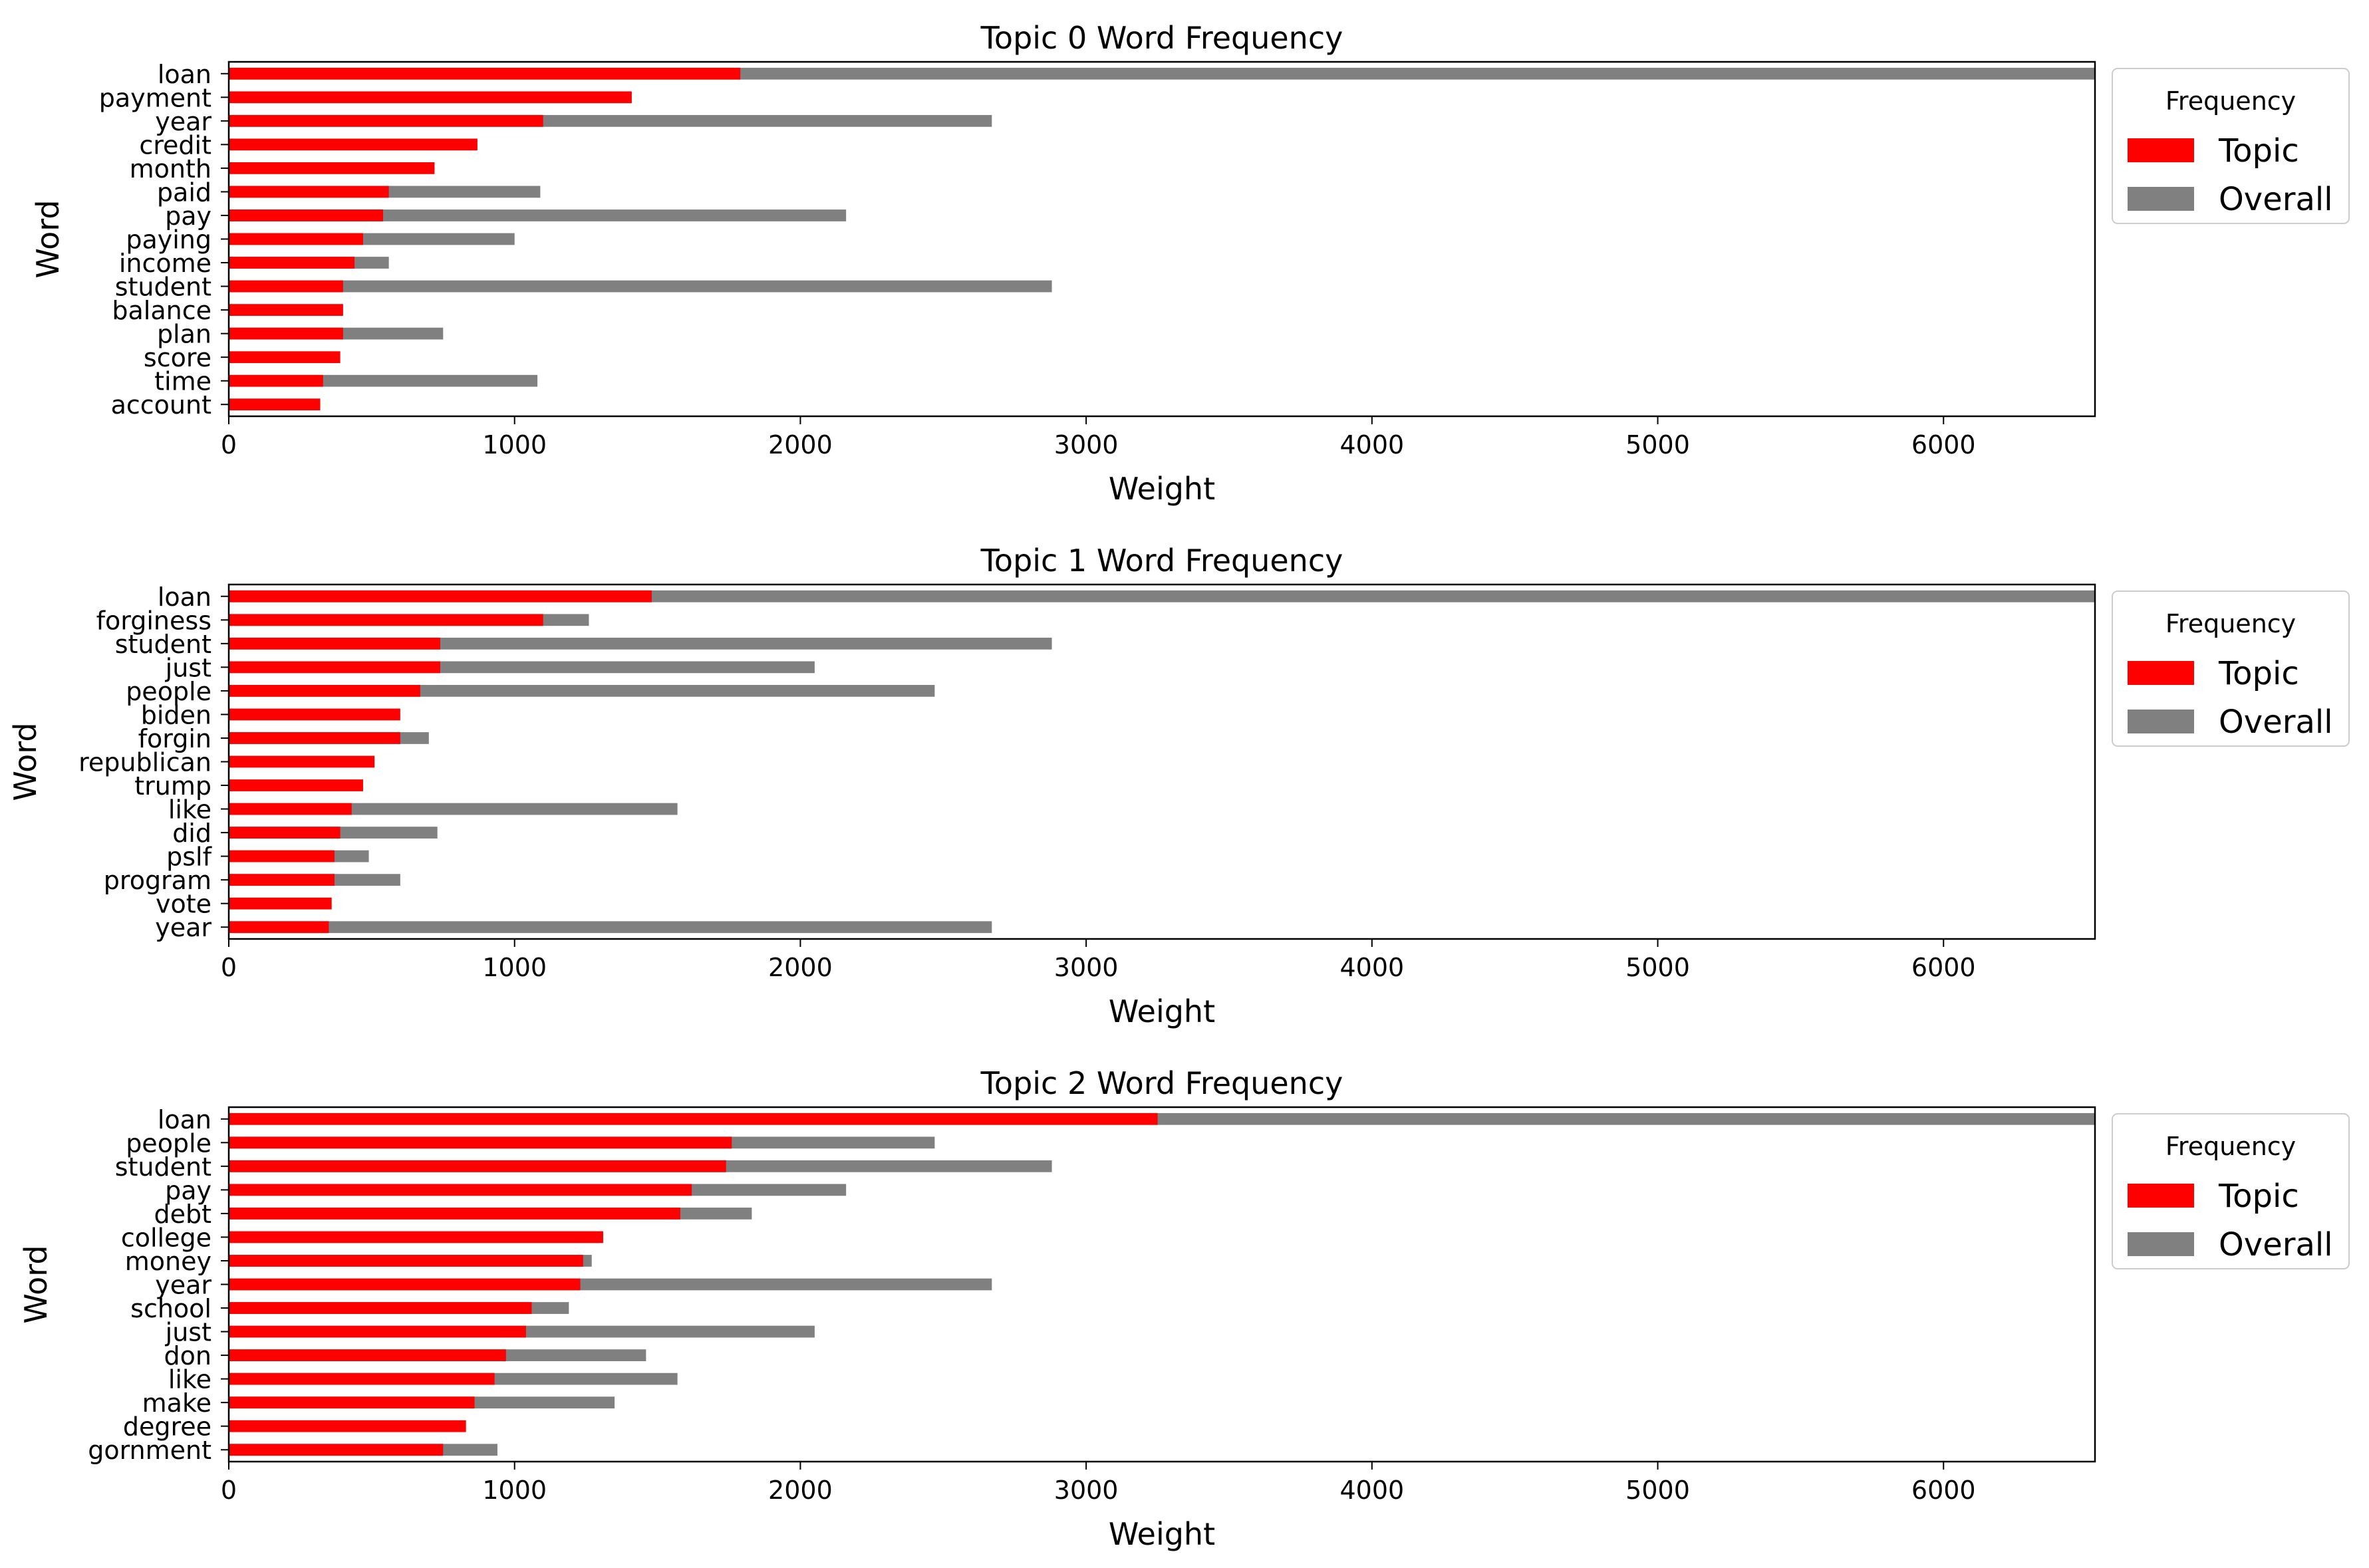 Image resolution: width=2369 pixels, height=1568 pixels. Describe the element at coordinates (1161, 38) in the screenshot. I see `chart-title: Topic 0 Word Frequency` at that location.